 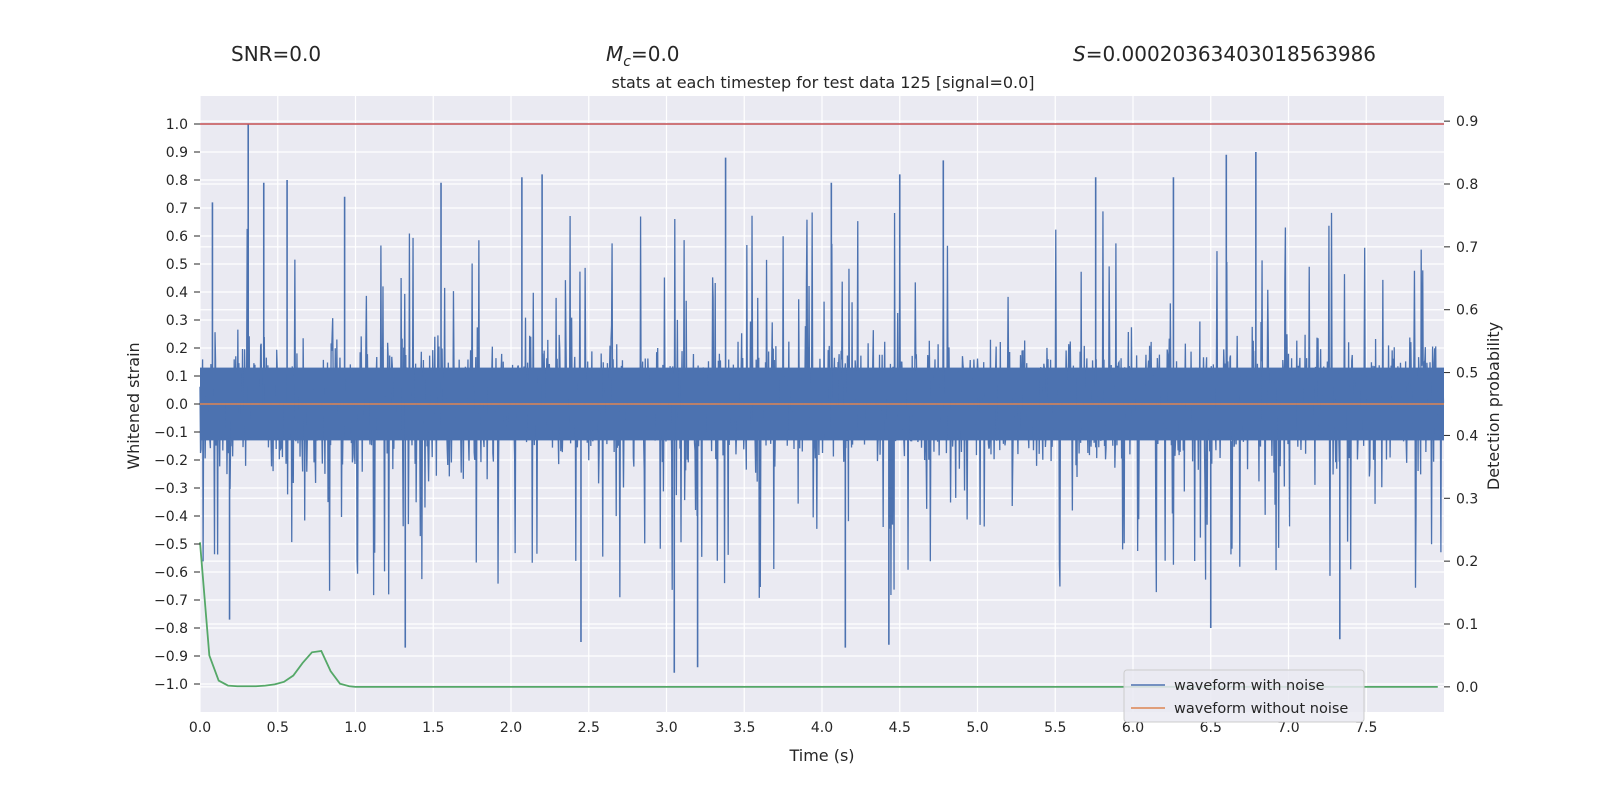 I want to click on x-tick-label: 2.0, so click(x=511, y=728).